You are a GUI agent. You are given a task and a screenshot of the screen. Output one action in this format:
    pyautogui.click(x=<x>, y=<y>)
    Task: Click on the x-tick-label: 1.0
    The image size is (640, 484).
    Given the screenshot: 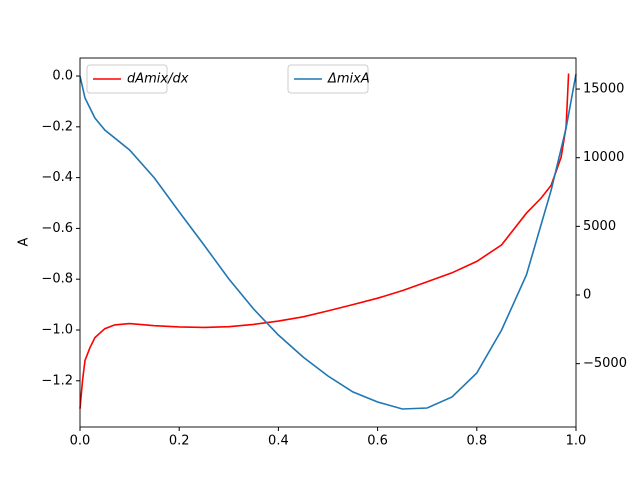 What is the action you would take?
    pyautogui.click(x=576, y=441)
    